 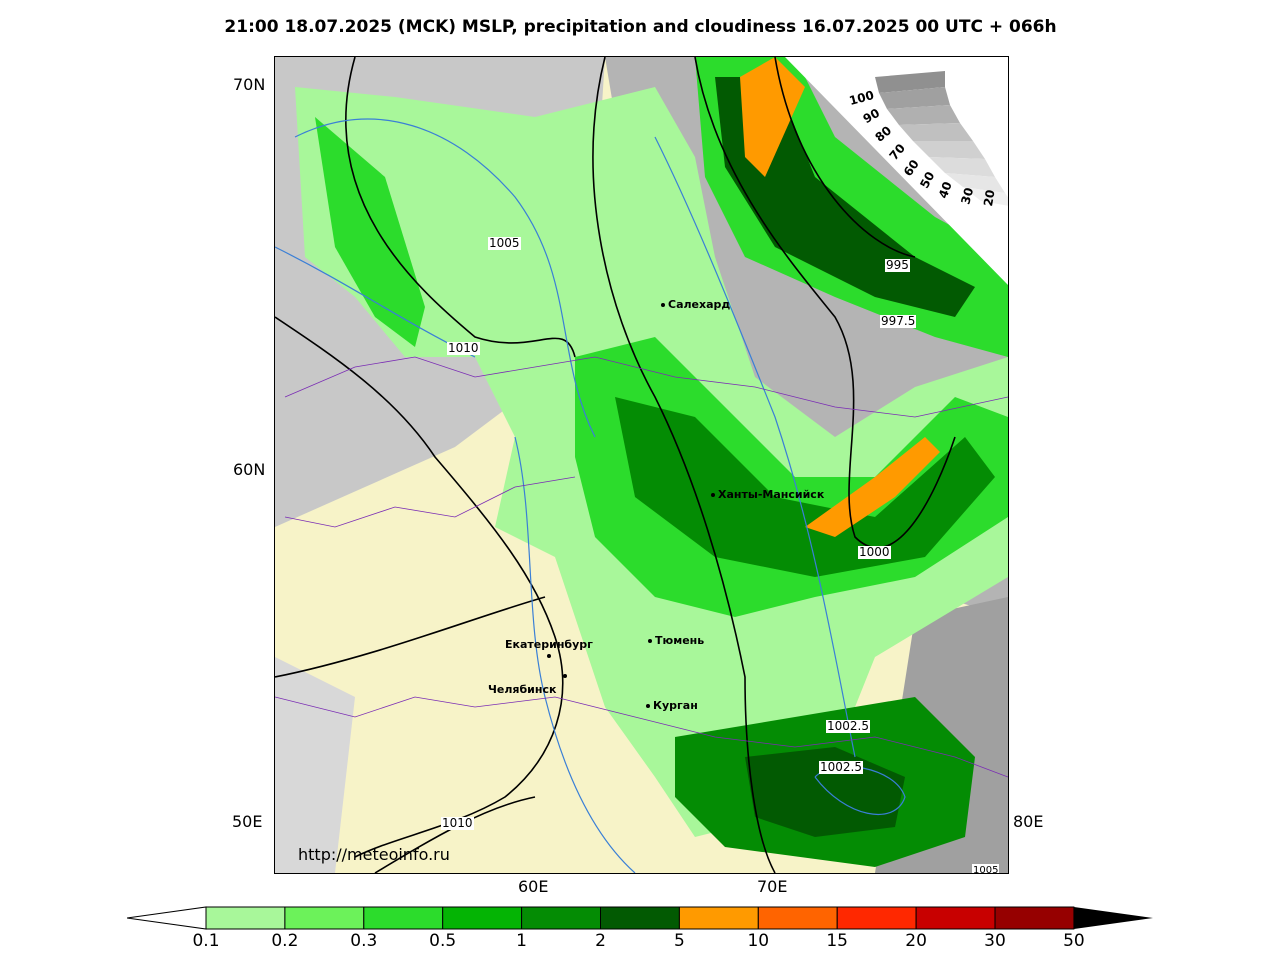 I want to click on city-kurgan: Курган, so click(x=672, y=705).